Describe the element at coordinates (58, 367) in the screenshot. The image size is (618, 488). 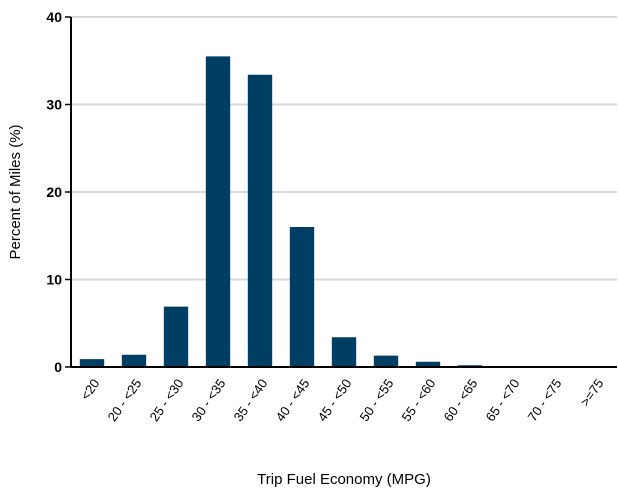
I see `y-tick-label: 0` at that location.